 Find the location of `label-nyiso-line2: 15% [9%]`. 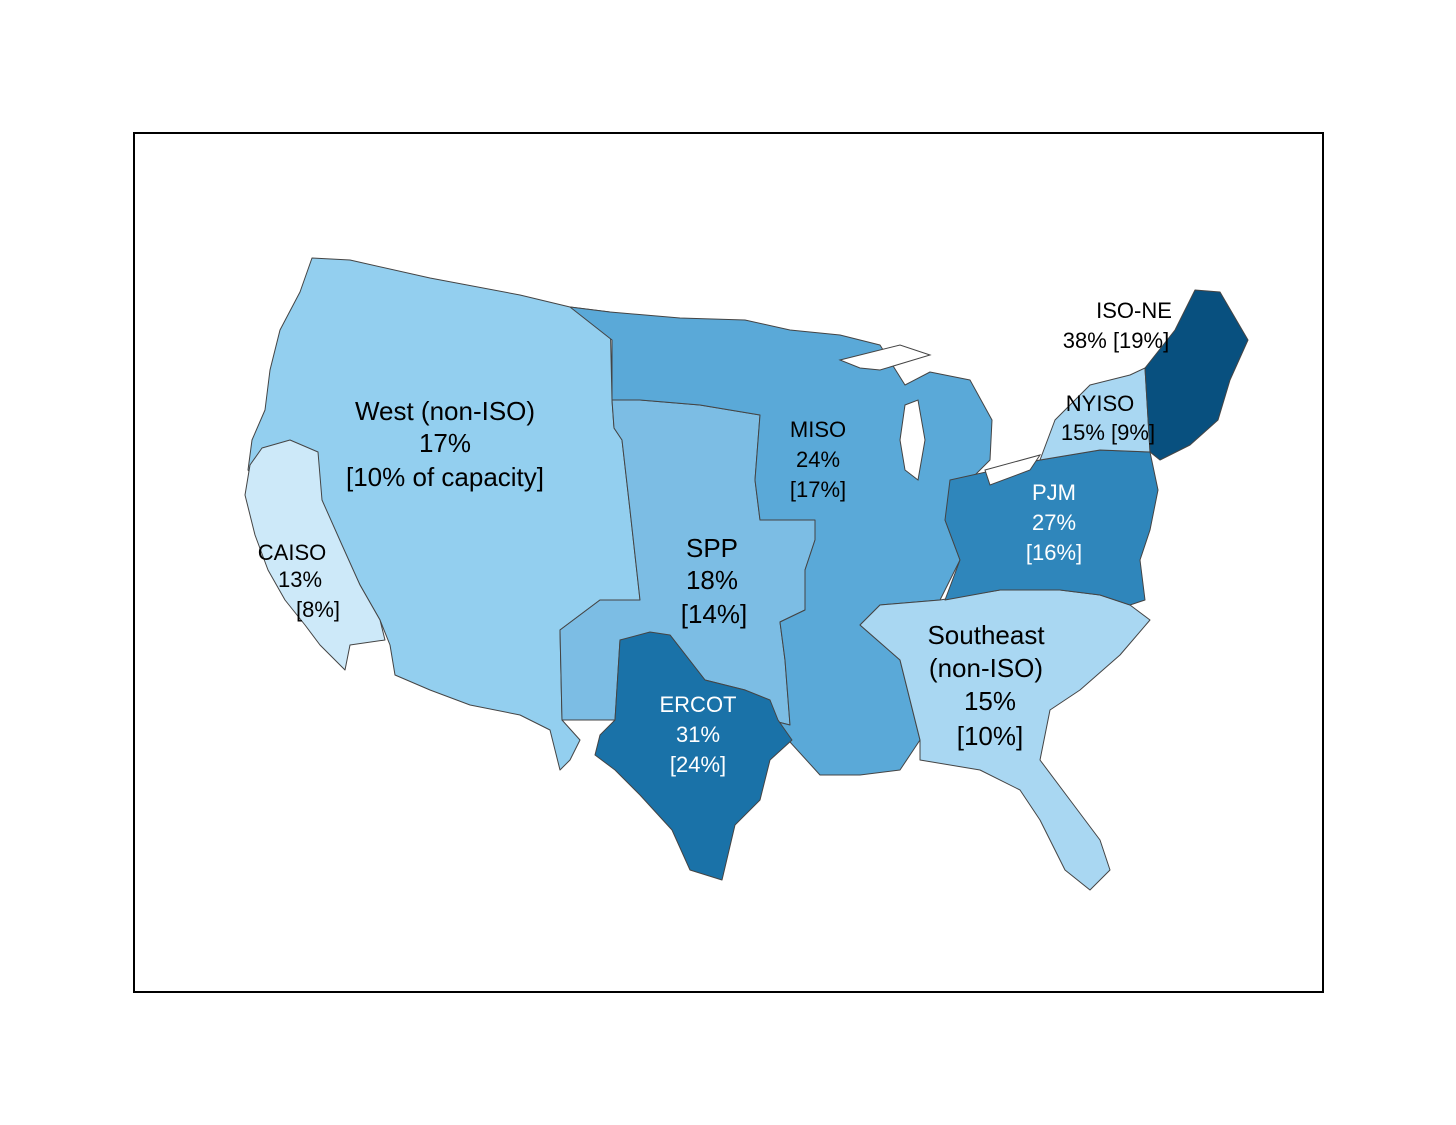

label-nyiso-line2: 15% [9%] is located at coordinates (1108, 432).